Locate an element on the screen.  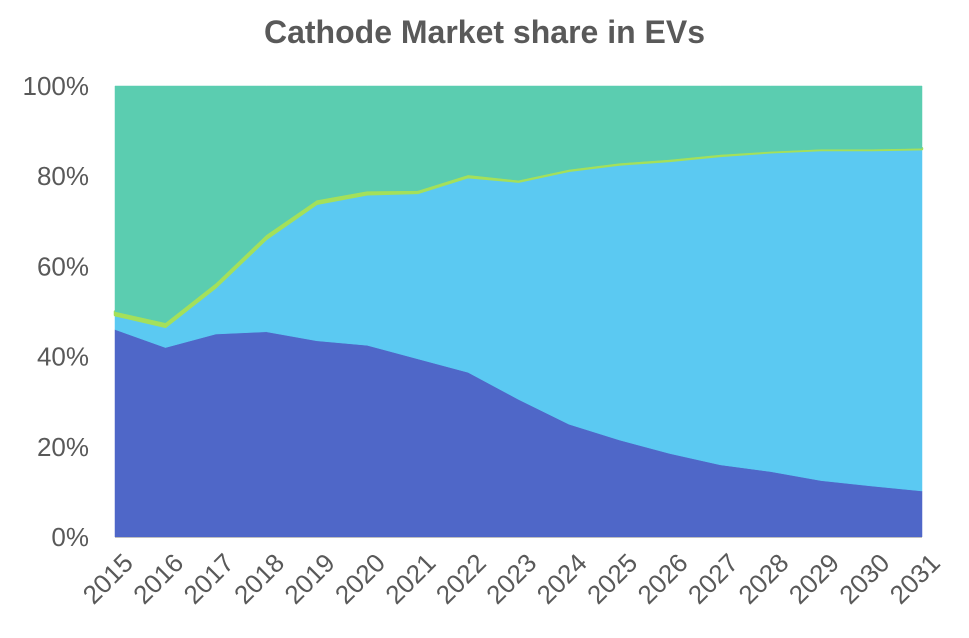
x-tick-label: 2020 is located at coordinates (360, 579).